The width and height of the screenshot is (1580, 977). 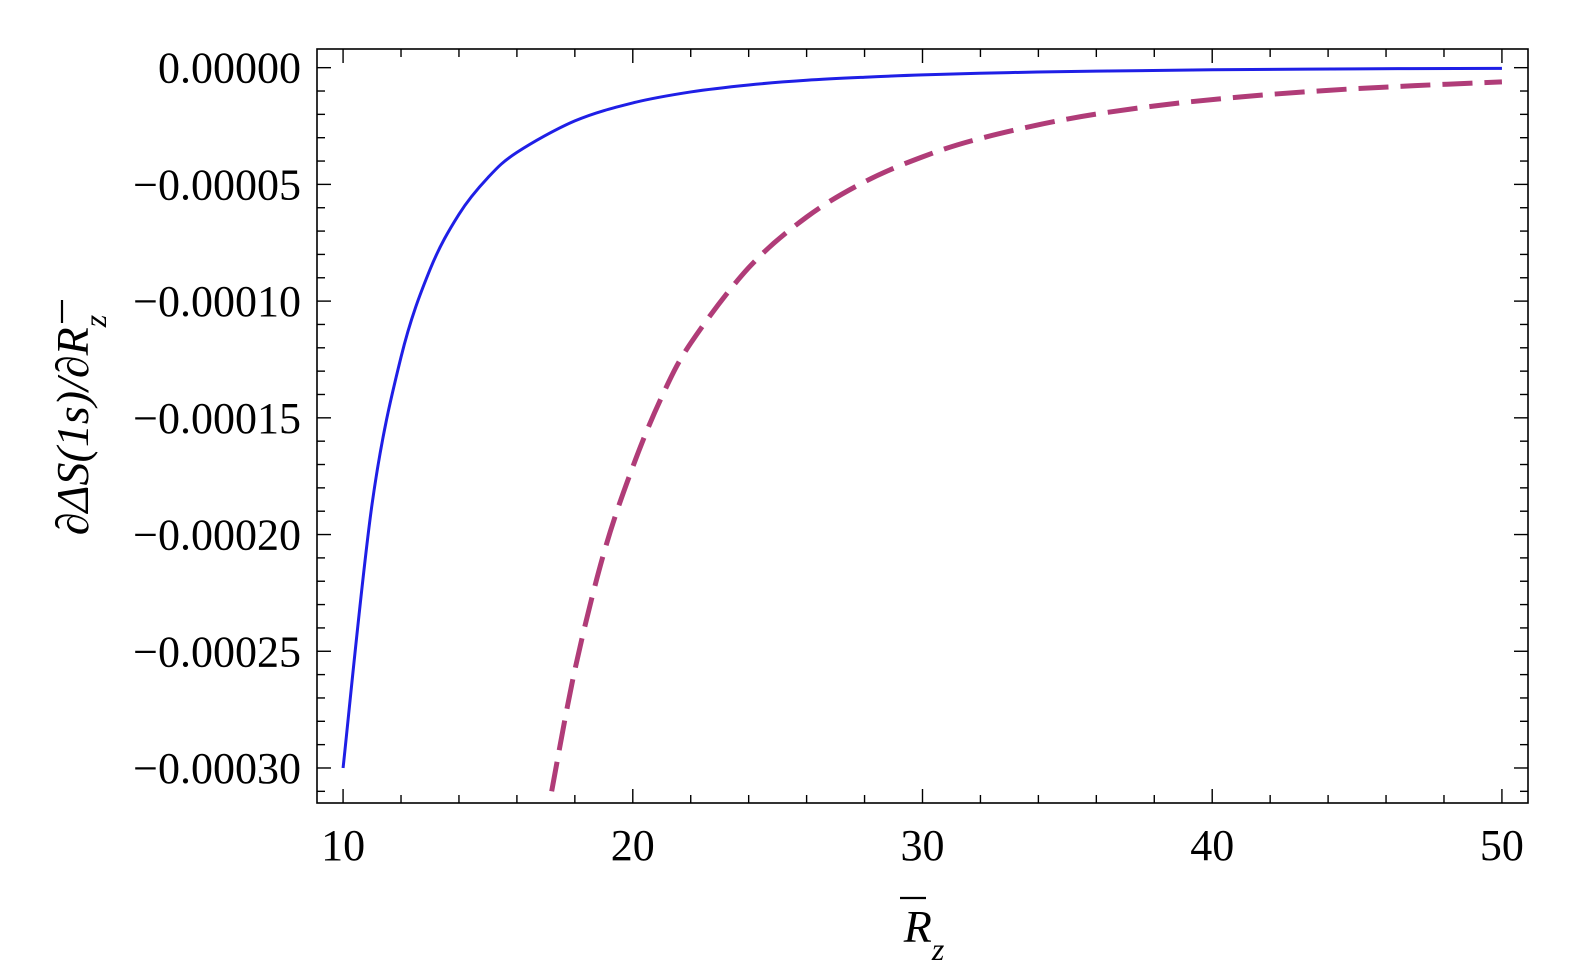 What do you see at coordinates (1212, 845) in the screenshot?
I see `x-tick-label: 40` at bounding box center [1212, 845].